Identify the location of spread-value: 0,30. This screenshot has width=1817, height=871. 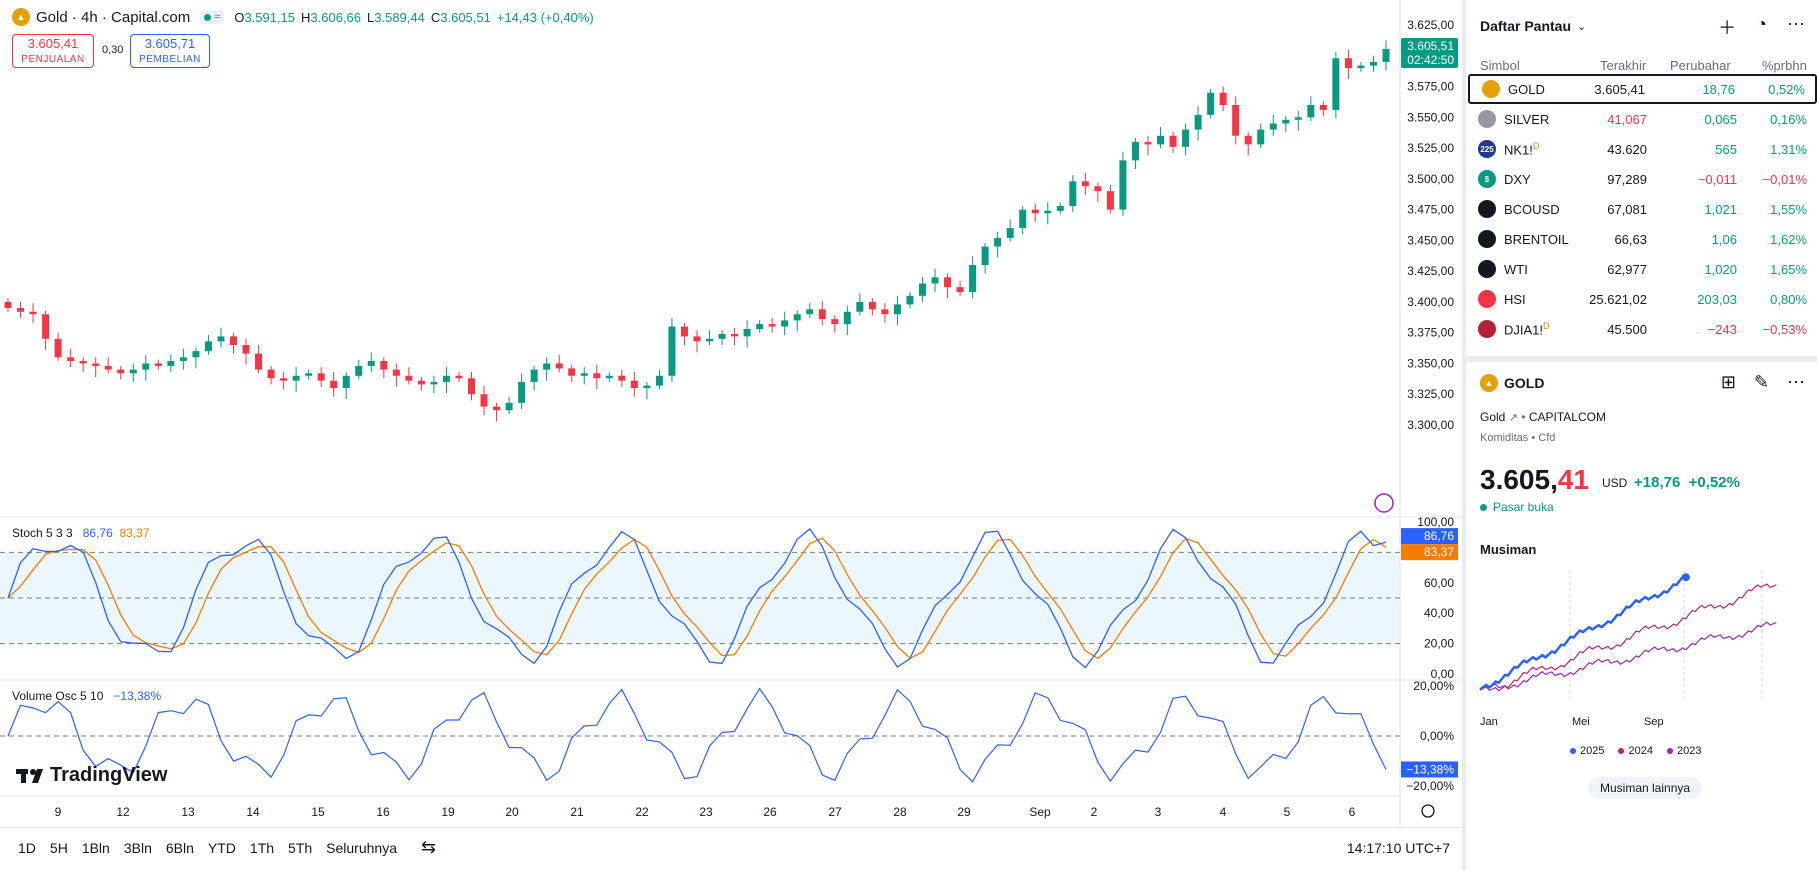
(113, 50).